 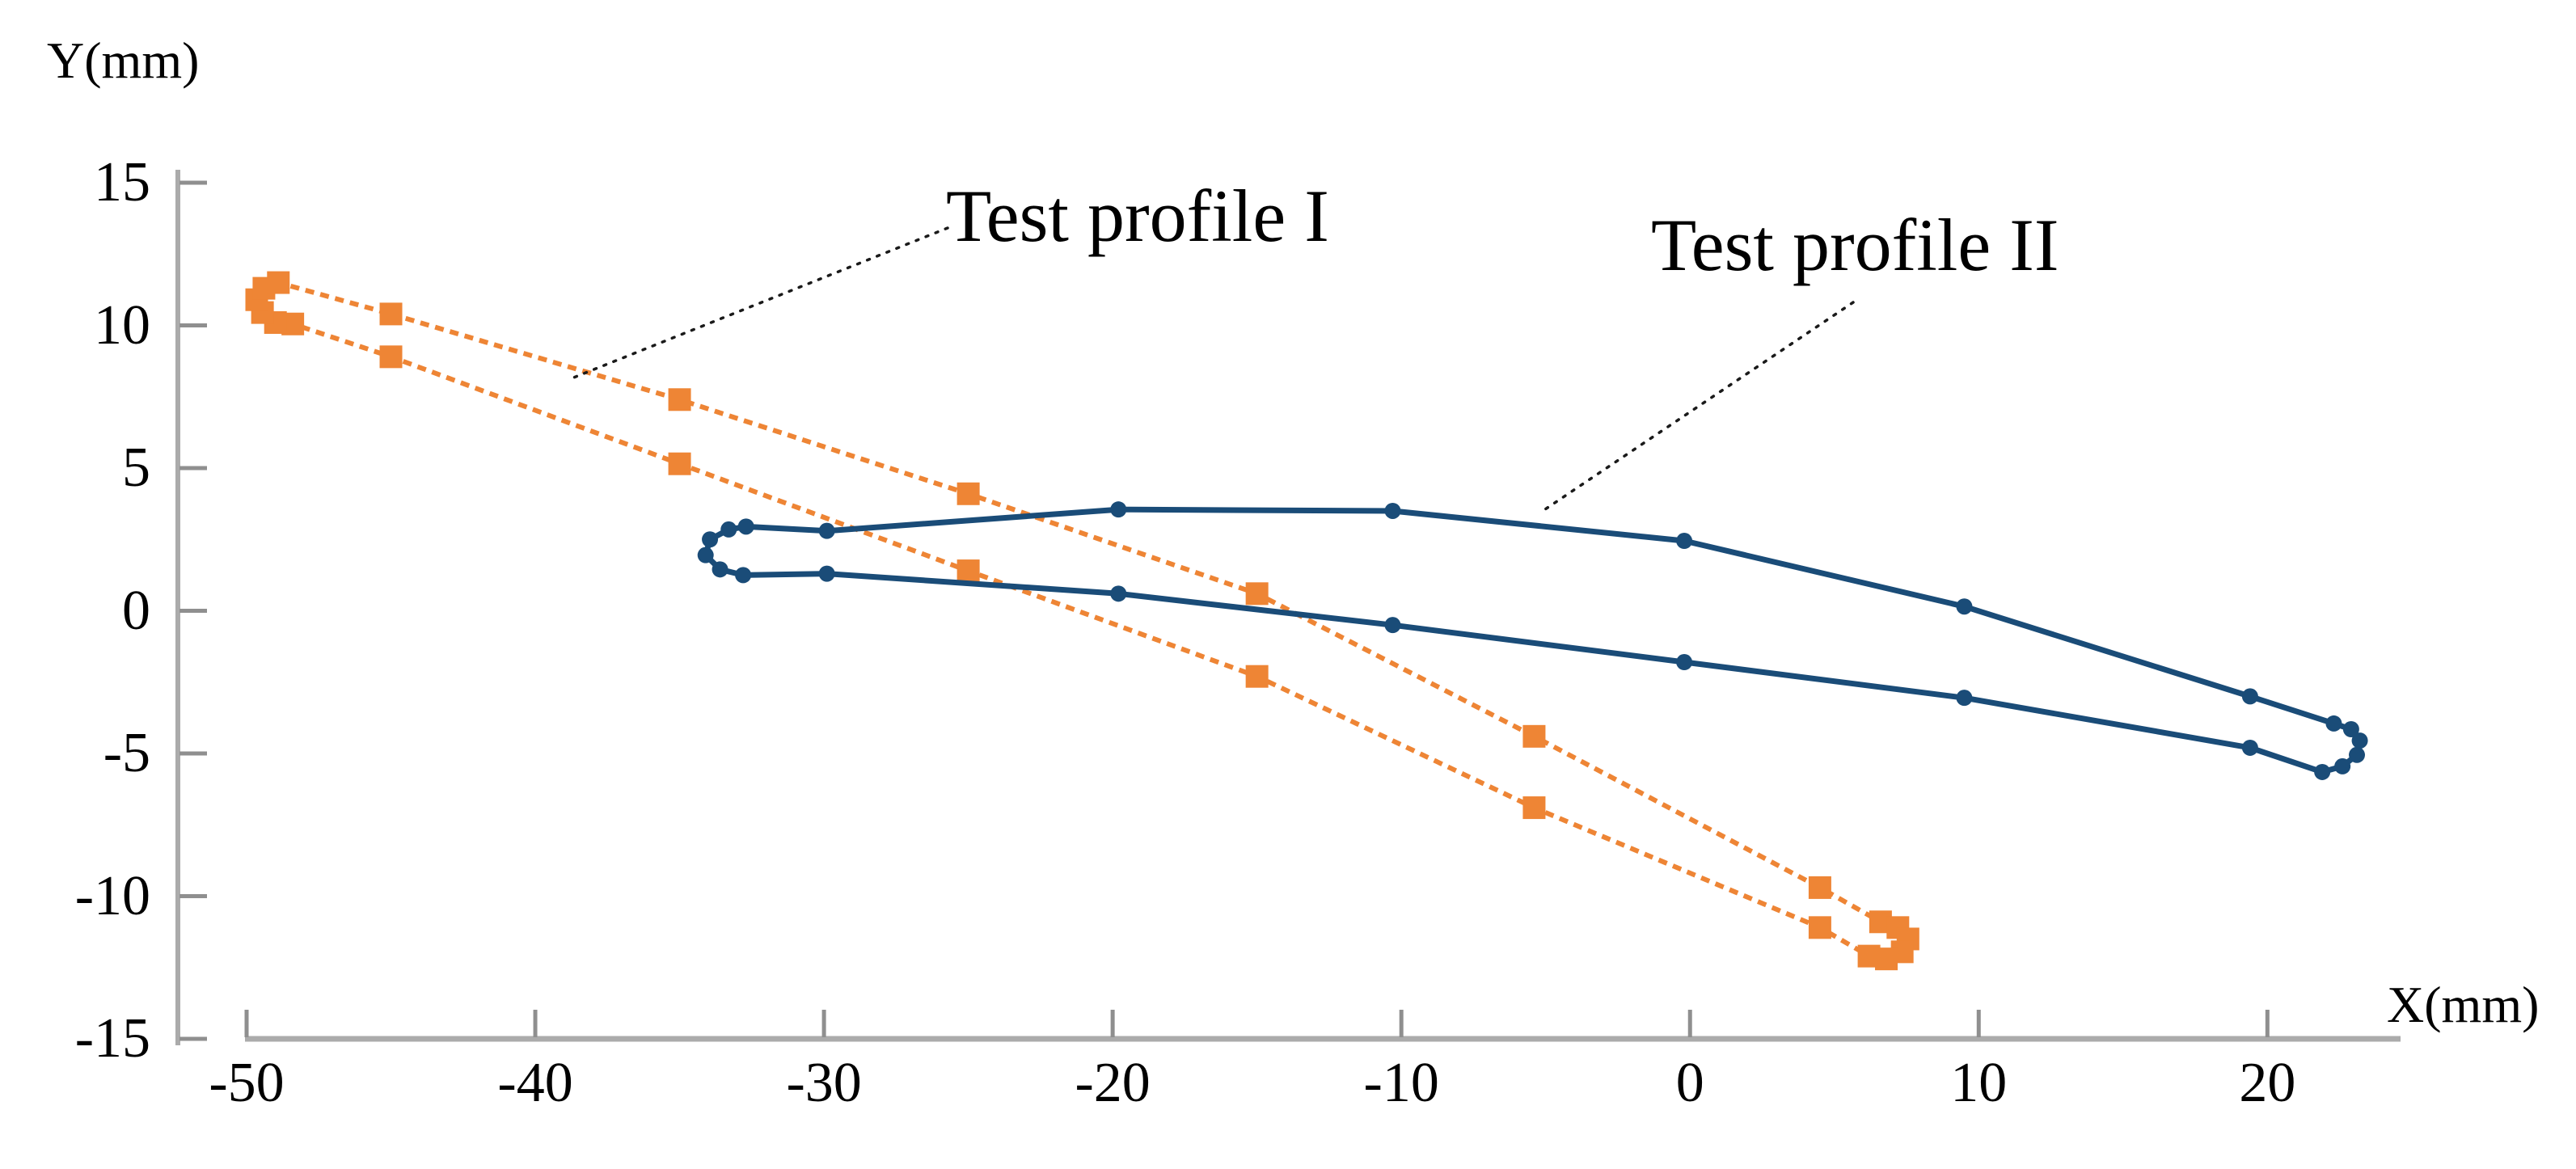 What do you see at coordinates (122, 325) in the screenshot?
I see `y-tick-label: 10` at bounding box center [122, 325].